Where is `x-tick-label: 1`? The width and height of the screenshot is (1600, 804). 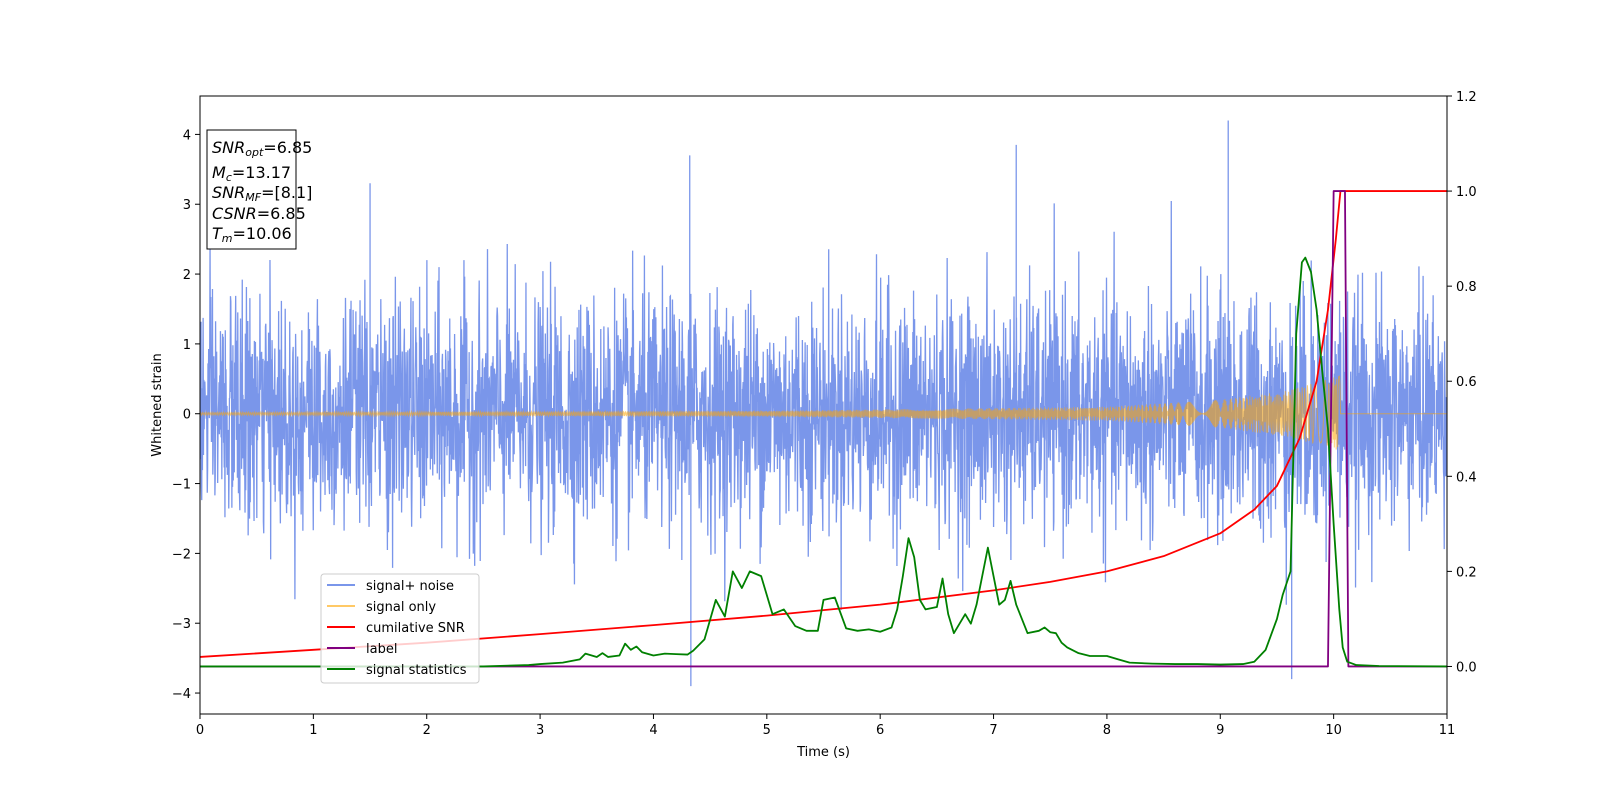 x-tick-label: 1 is located at coordinates (313, 730).